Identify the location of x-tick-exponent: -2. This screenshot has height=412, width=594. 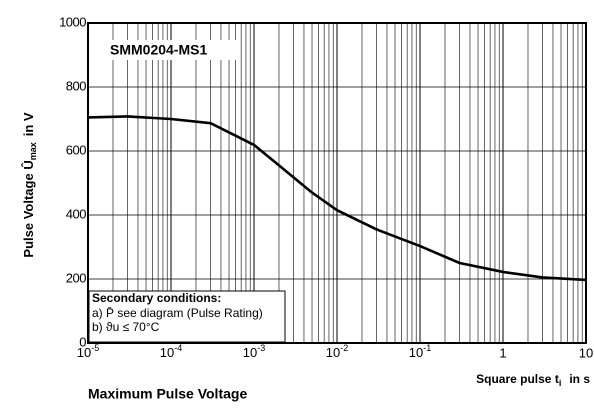
(344, 348).